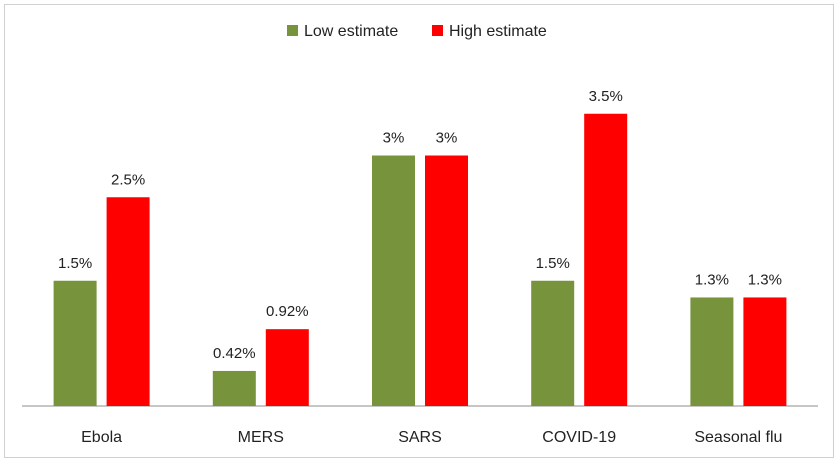 The width and height of the screenshot is (840, 463). I want to click on data-label-high-covid-19: 3.5%, so click(606, 96).